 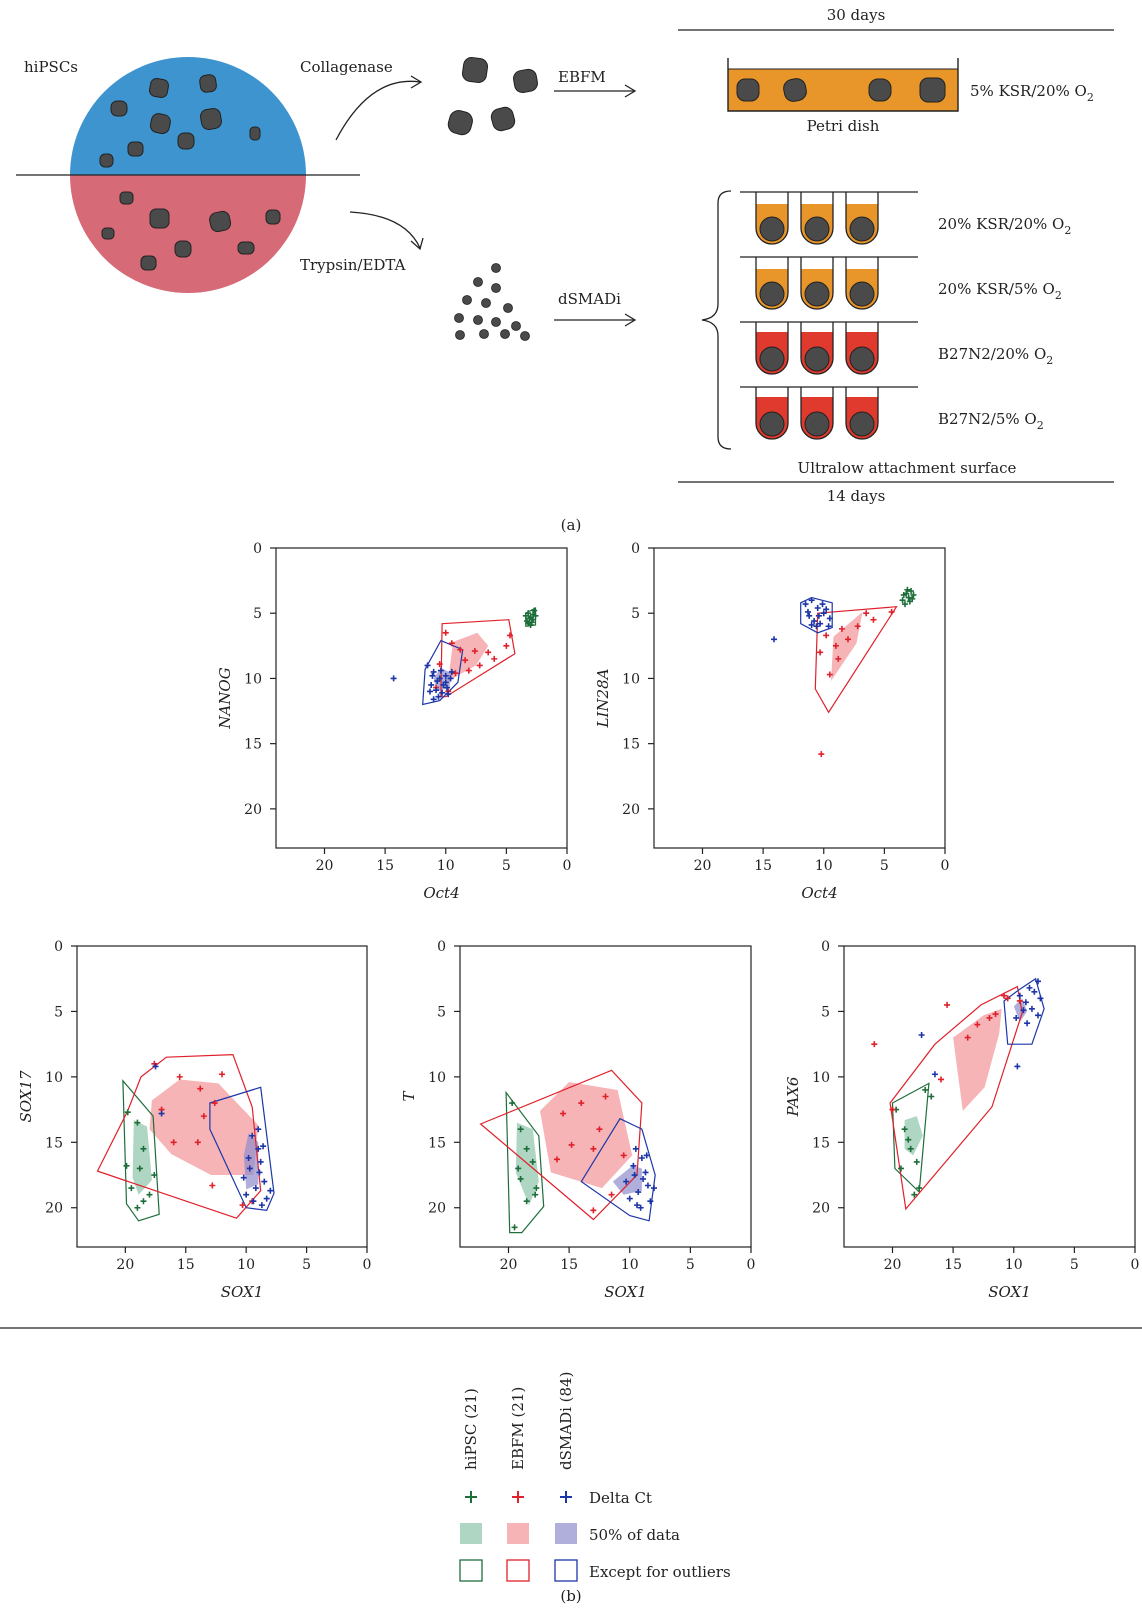 What do you see at coordinates (856, 660) in the screenshot?
I see `hull-ebfm` at bounding box center [856, 660].